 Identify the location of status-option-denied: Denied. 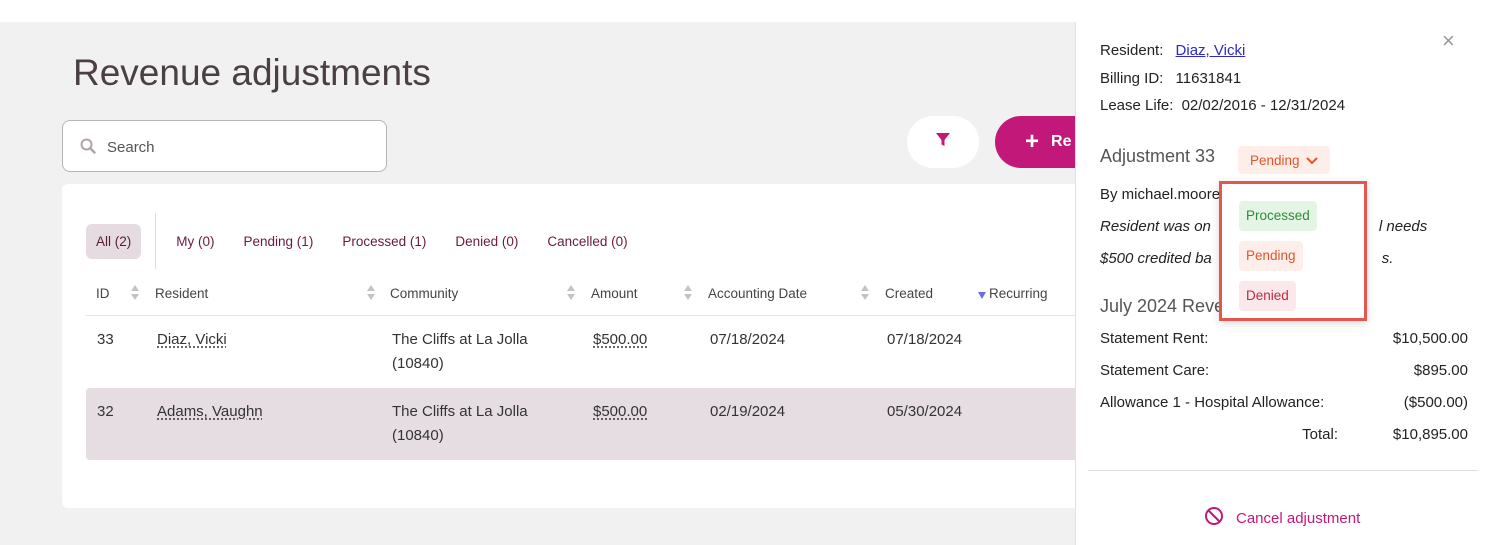
(1267, 296).